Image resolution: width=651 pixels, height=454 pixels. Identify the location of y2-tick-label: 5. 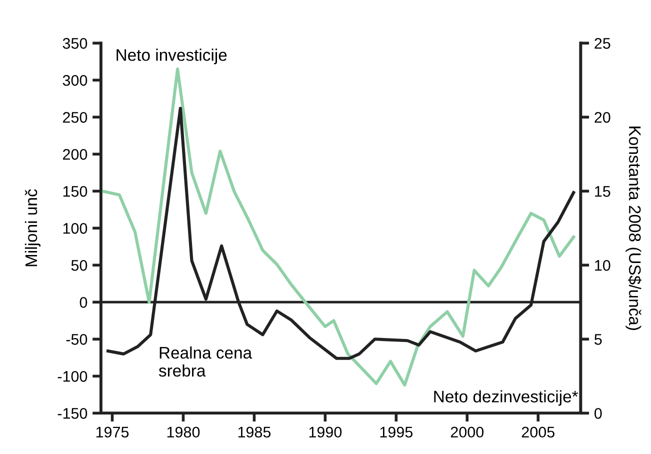
(598, 339).